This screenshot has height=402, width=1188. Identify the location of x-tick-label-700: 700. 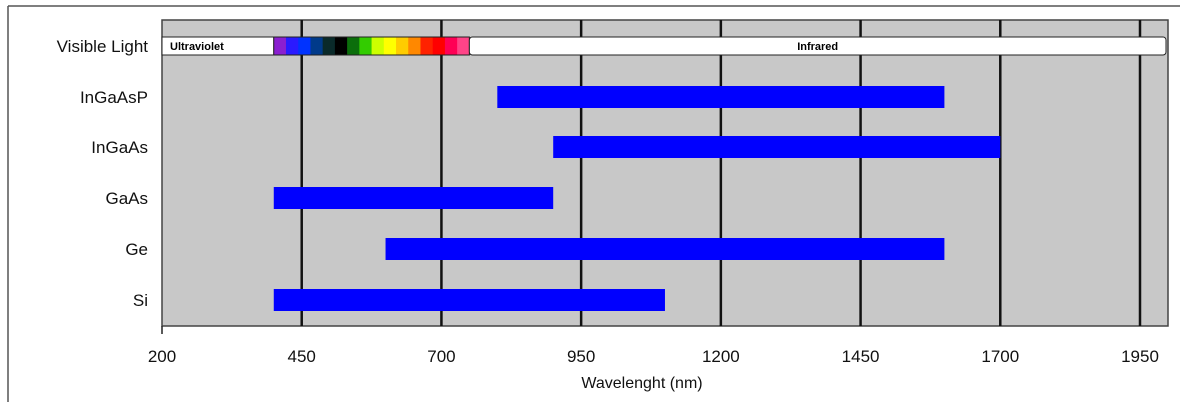
(441, 356).